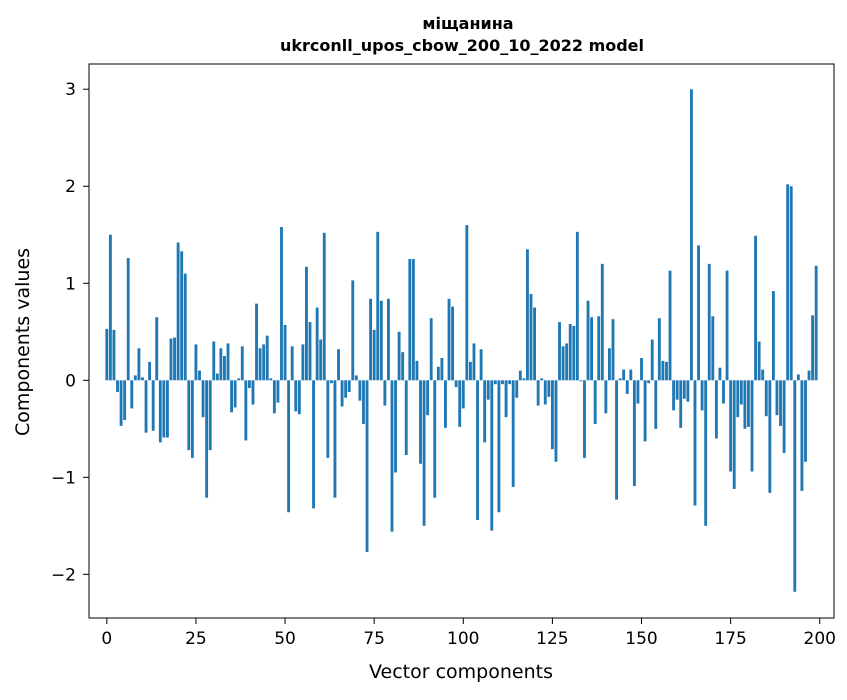 Image resolution: width=847 pixels, height=700 pixels. Describe the element at coordinates (63, 575) in the screenshot. I see `y-tick-label-0: −2` at that location.